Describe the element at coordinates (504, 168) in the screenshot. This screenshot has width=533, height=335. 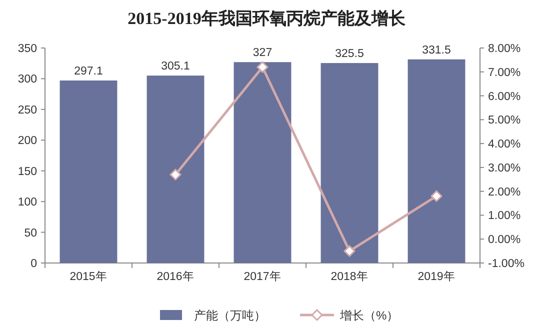
I see `y2-tick-label: 3.00%` at that location.